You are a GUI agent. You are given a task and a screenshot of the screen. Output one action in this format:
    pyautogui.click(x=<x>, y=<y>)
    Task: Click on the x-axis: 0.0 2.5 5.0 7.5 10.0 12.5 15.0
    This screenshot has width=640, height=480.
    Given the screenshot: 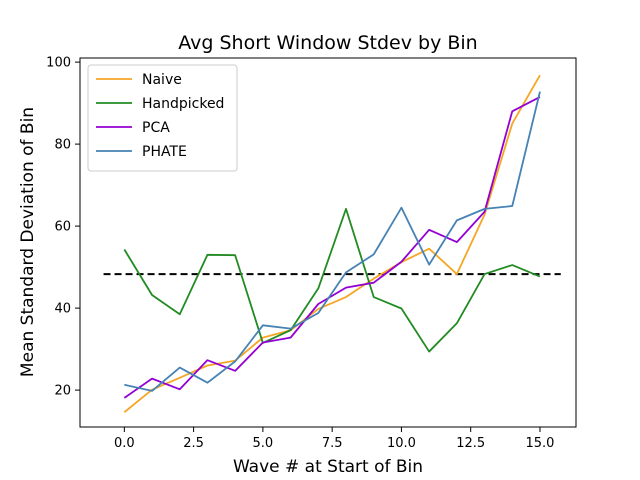 What is the action you would take?
    pyautogui.click(x=334, y=439)
    